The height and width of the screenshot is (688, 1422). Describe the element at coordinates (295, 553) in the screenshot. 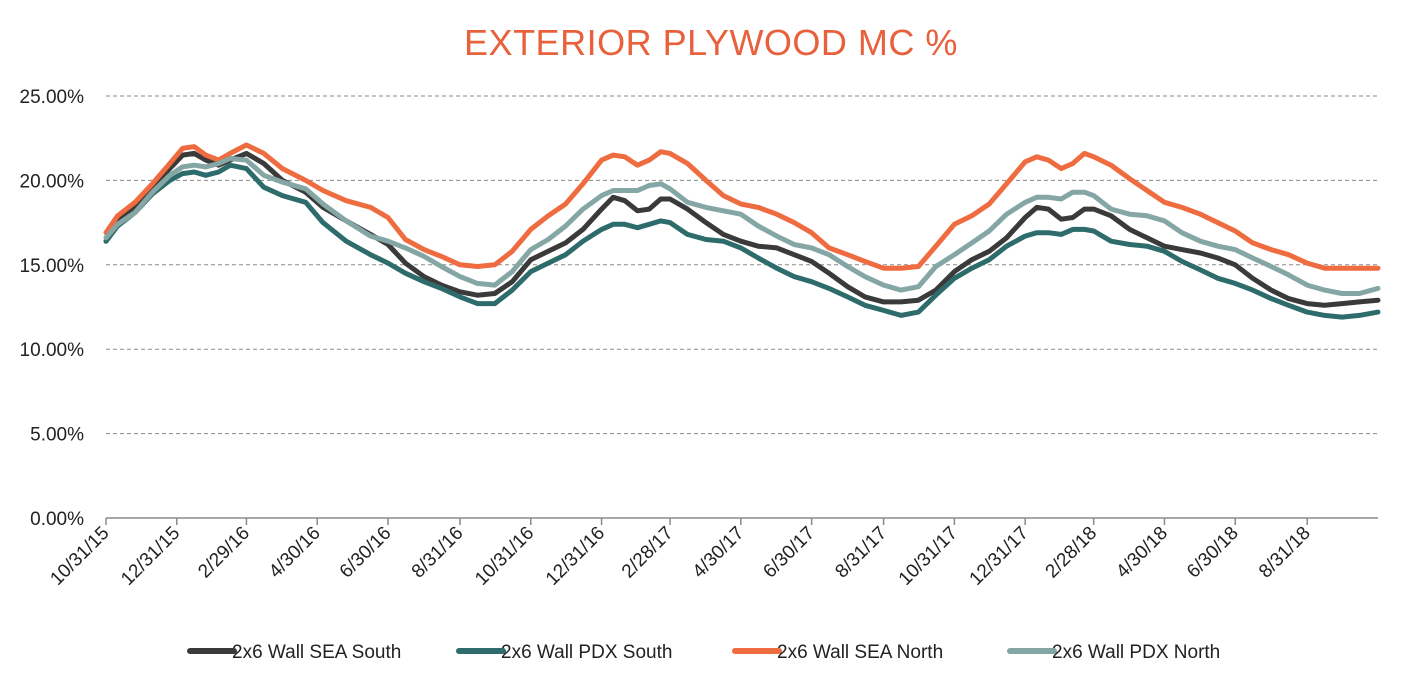

I see `x-tick-label: 4/30/16` at that location.